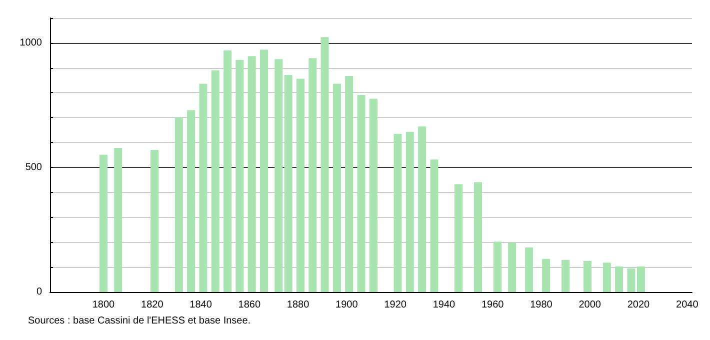 Image resolution: width=710 pixels, height=340 pixels. I want to click on x-tick-label: 1920, so click(395, 305).